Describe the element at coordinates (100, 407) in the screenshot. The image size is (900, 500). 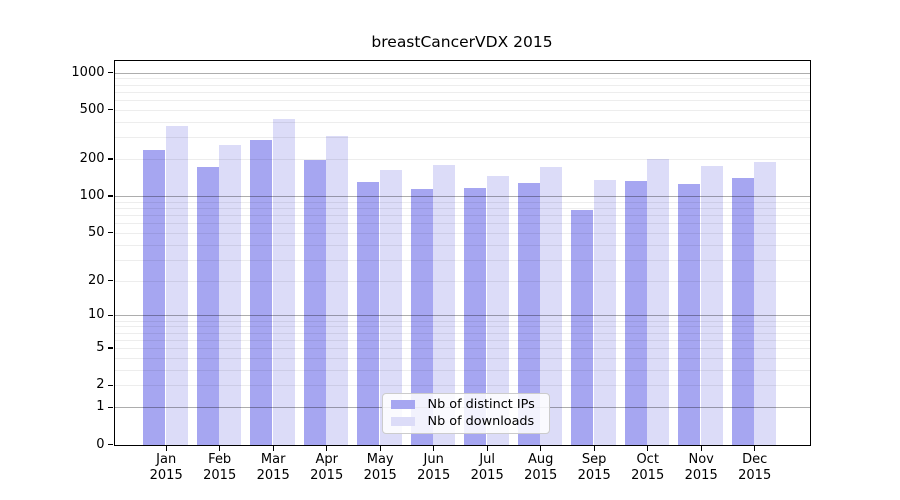
I see `y-tick-label: 1` at that location.